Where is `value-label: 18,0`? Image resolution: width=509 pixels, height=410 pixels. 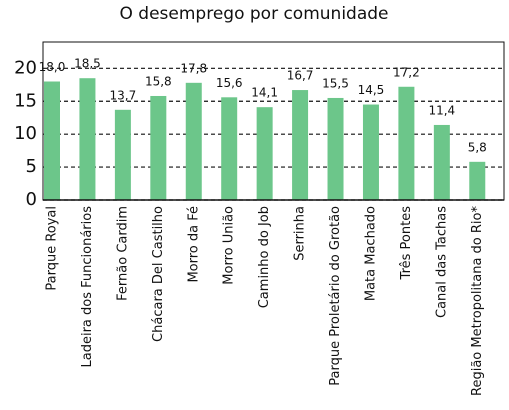
value-label: 18,0 is located at coordinates (52, 67).